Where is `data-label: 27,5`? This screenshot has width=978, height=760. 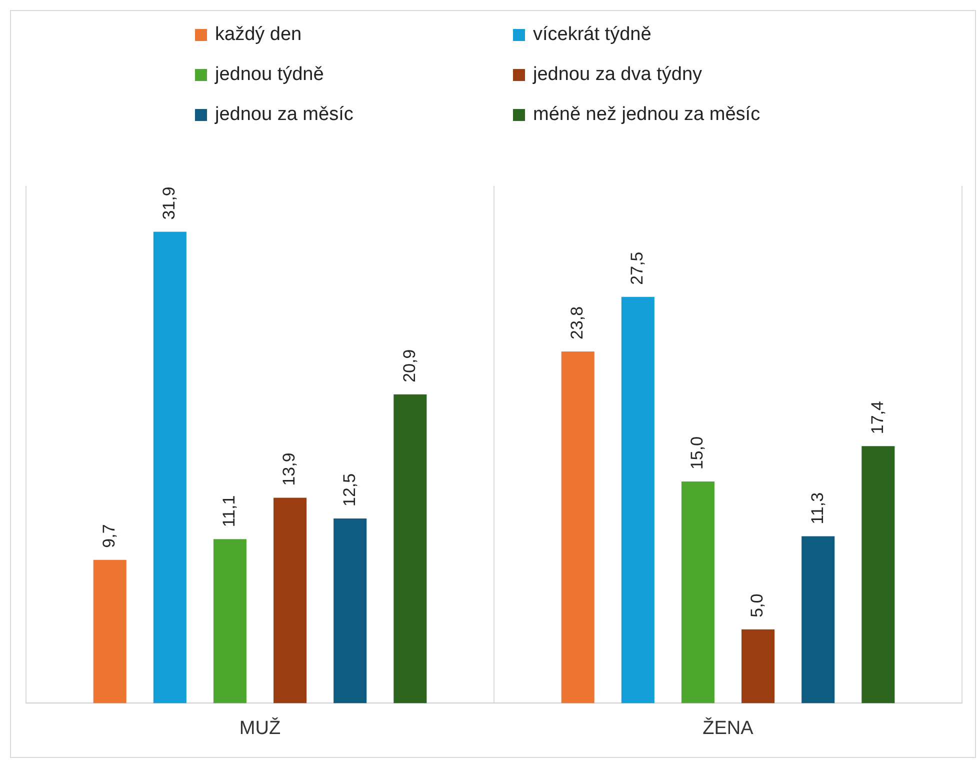
data-label: 27,5 is located at coordinates (637, 268).